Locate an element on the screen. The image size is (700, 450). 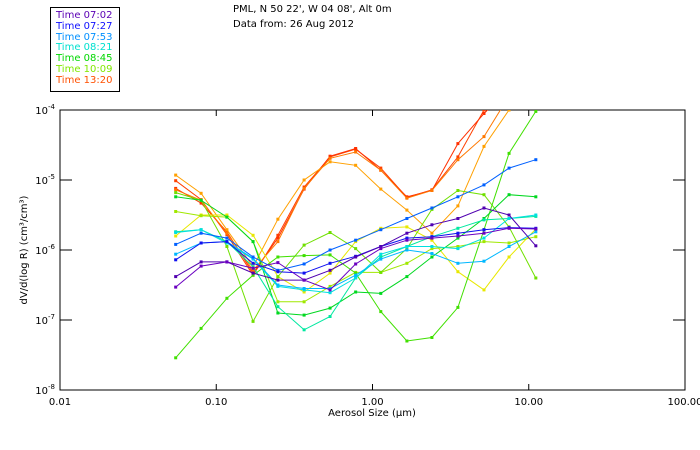
x-tick-label: 0.10 is located at coordinates (216, 402).